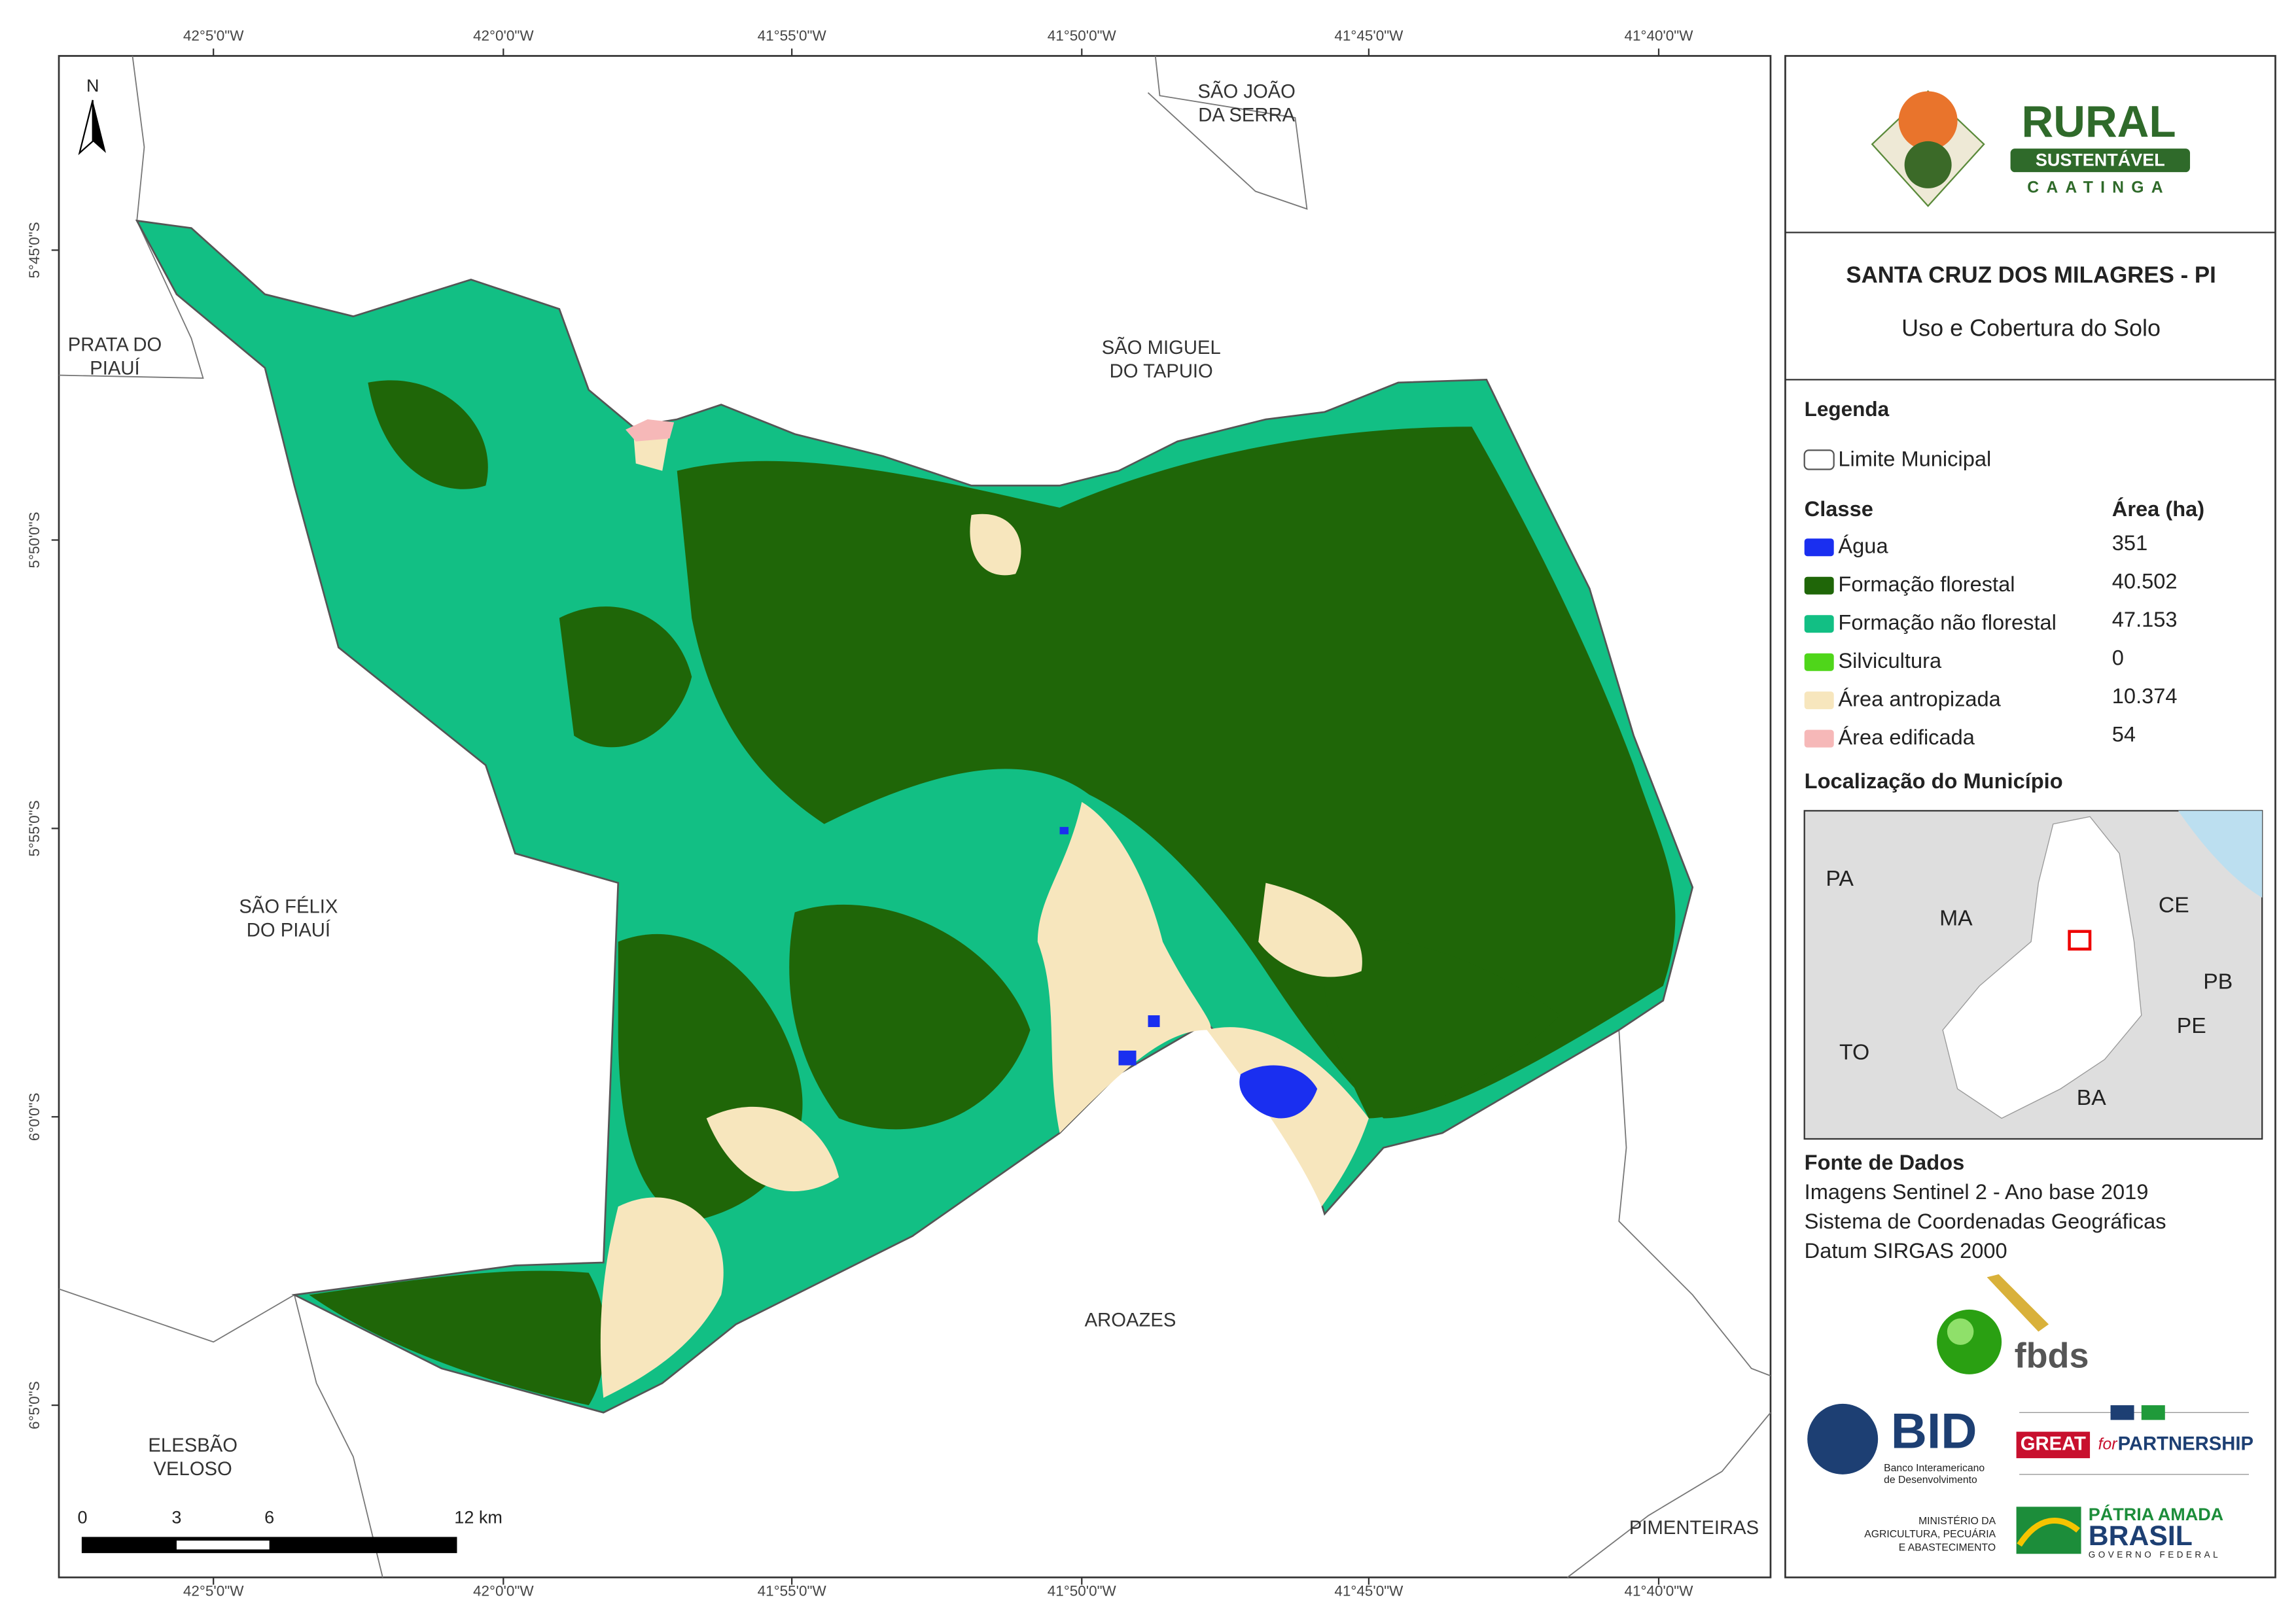  I want to click on location-label: CE, so click(2174, 905).